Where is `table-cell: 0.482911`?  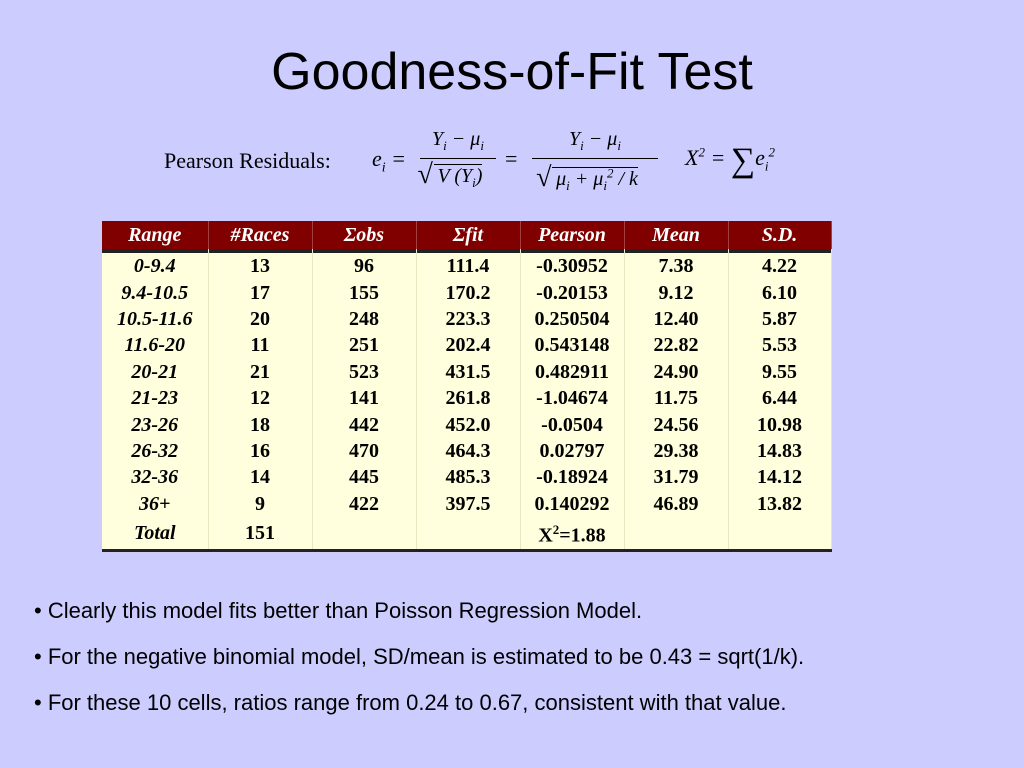
table-cell: 0.482911 is located at coordinates (572, 371).